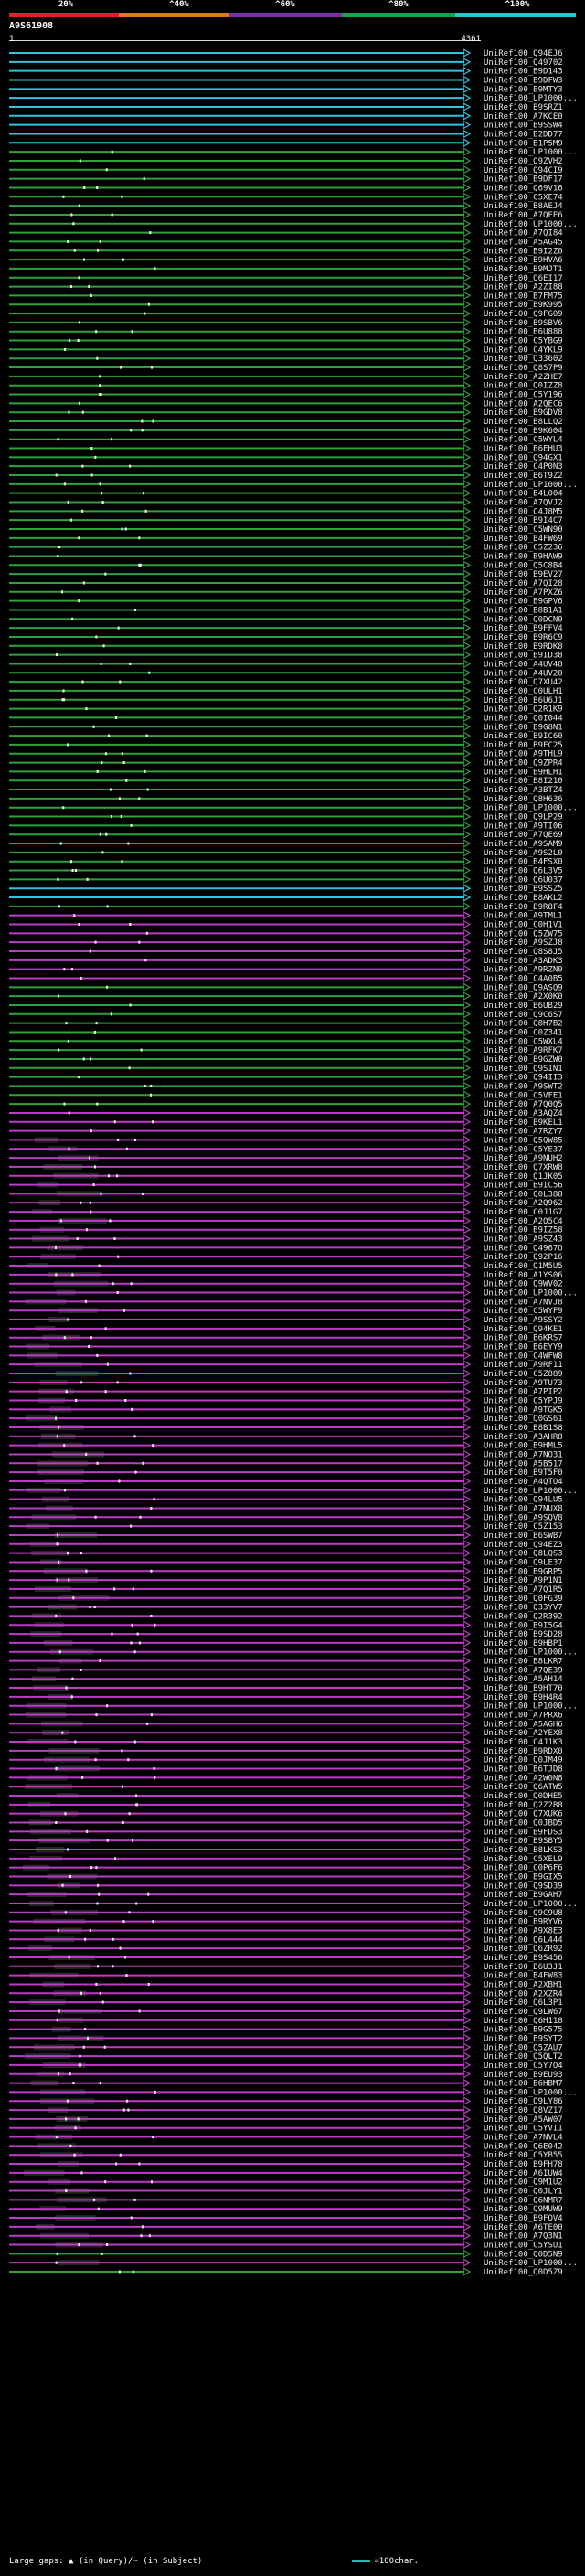 This screenshot has width=585, height=2576. I want to click on hit-row: UniRef100_A2QEC6, so click(286, 403).